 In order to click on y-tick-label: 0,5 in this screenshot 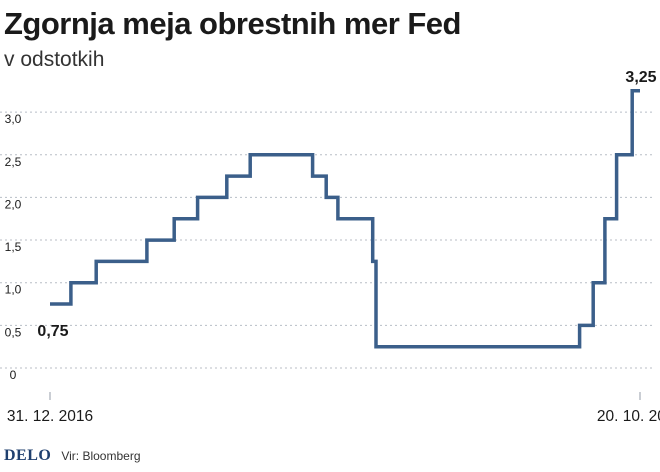, I will do `click(13, 332)`.